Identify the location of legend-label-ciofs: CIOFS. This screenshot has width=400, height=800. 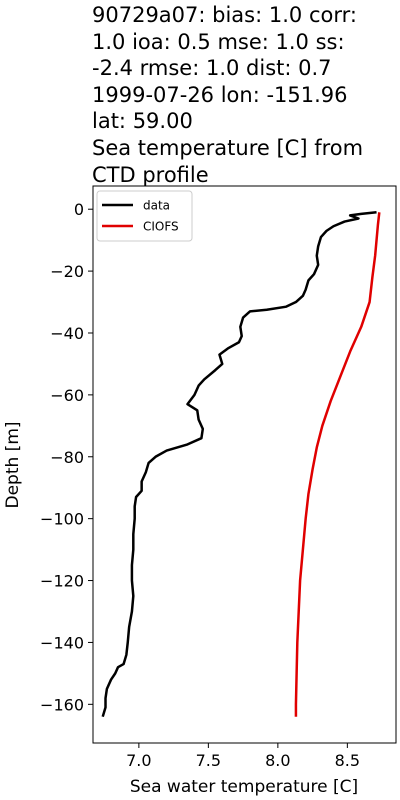
(161, 227).